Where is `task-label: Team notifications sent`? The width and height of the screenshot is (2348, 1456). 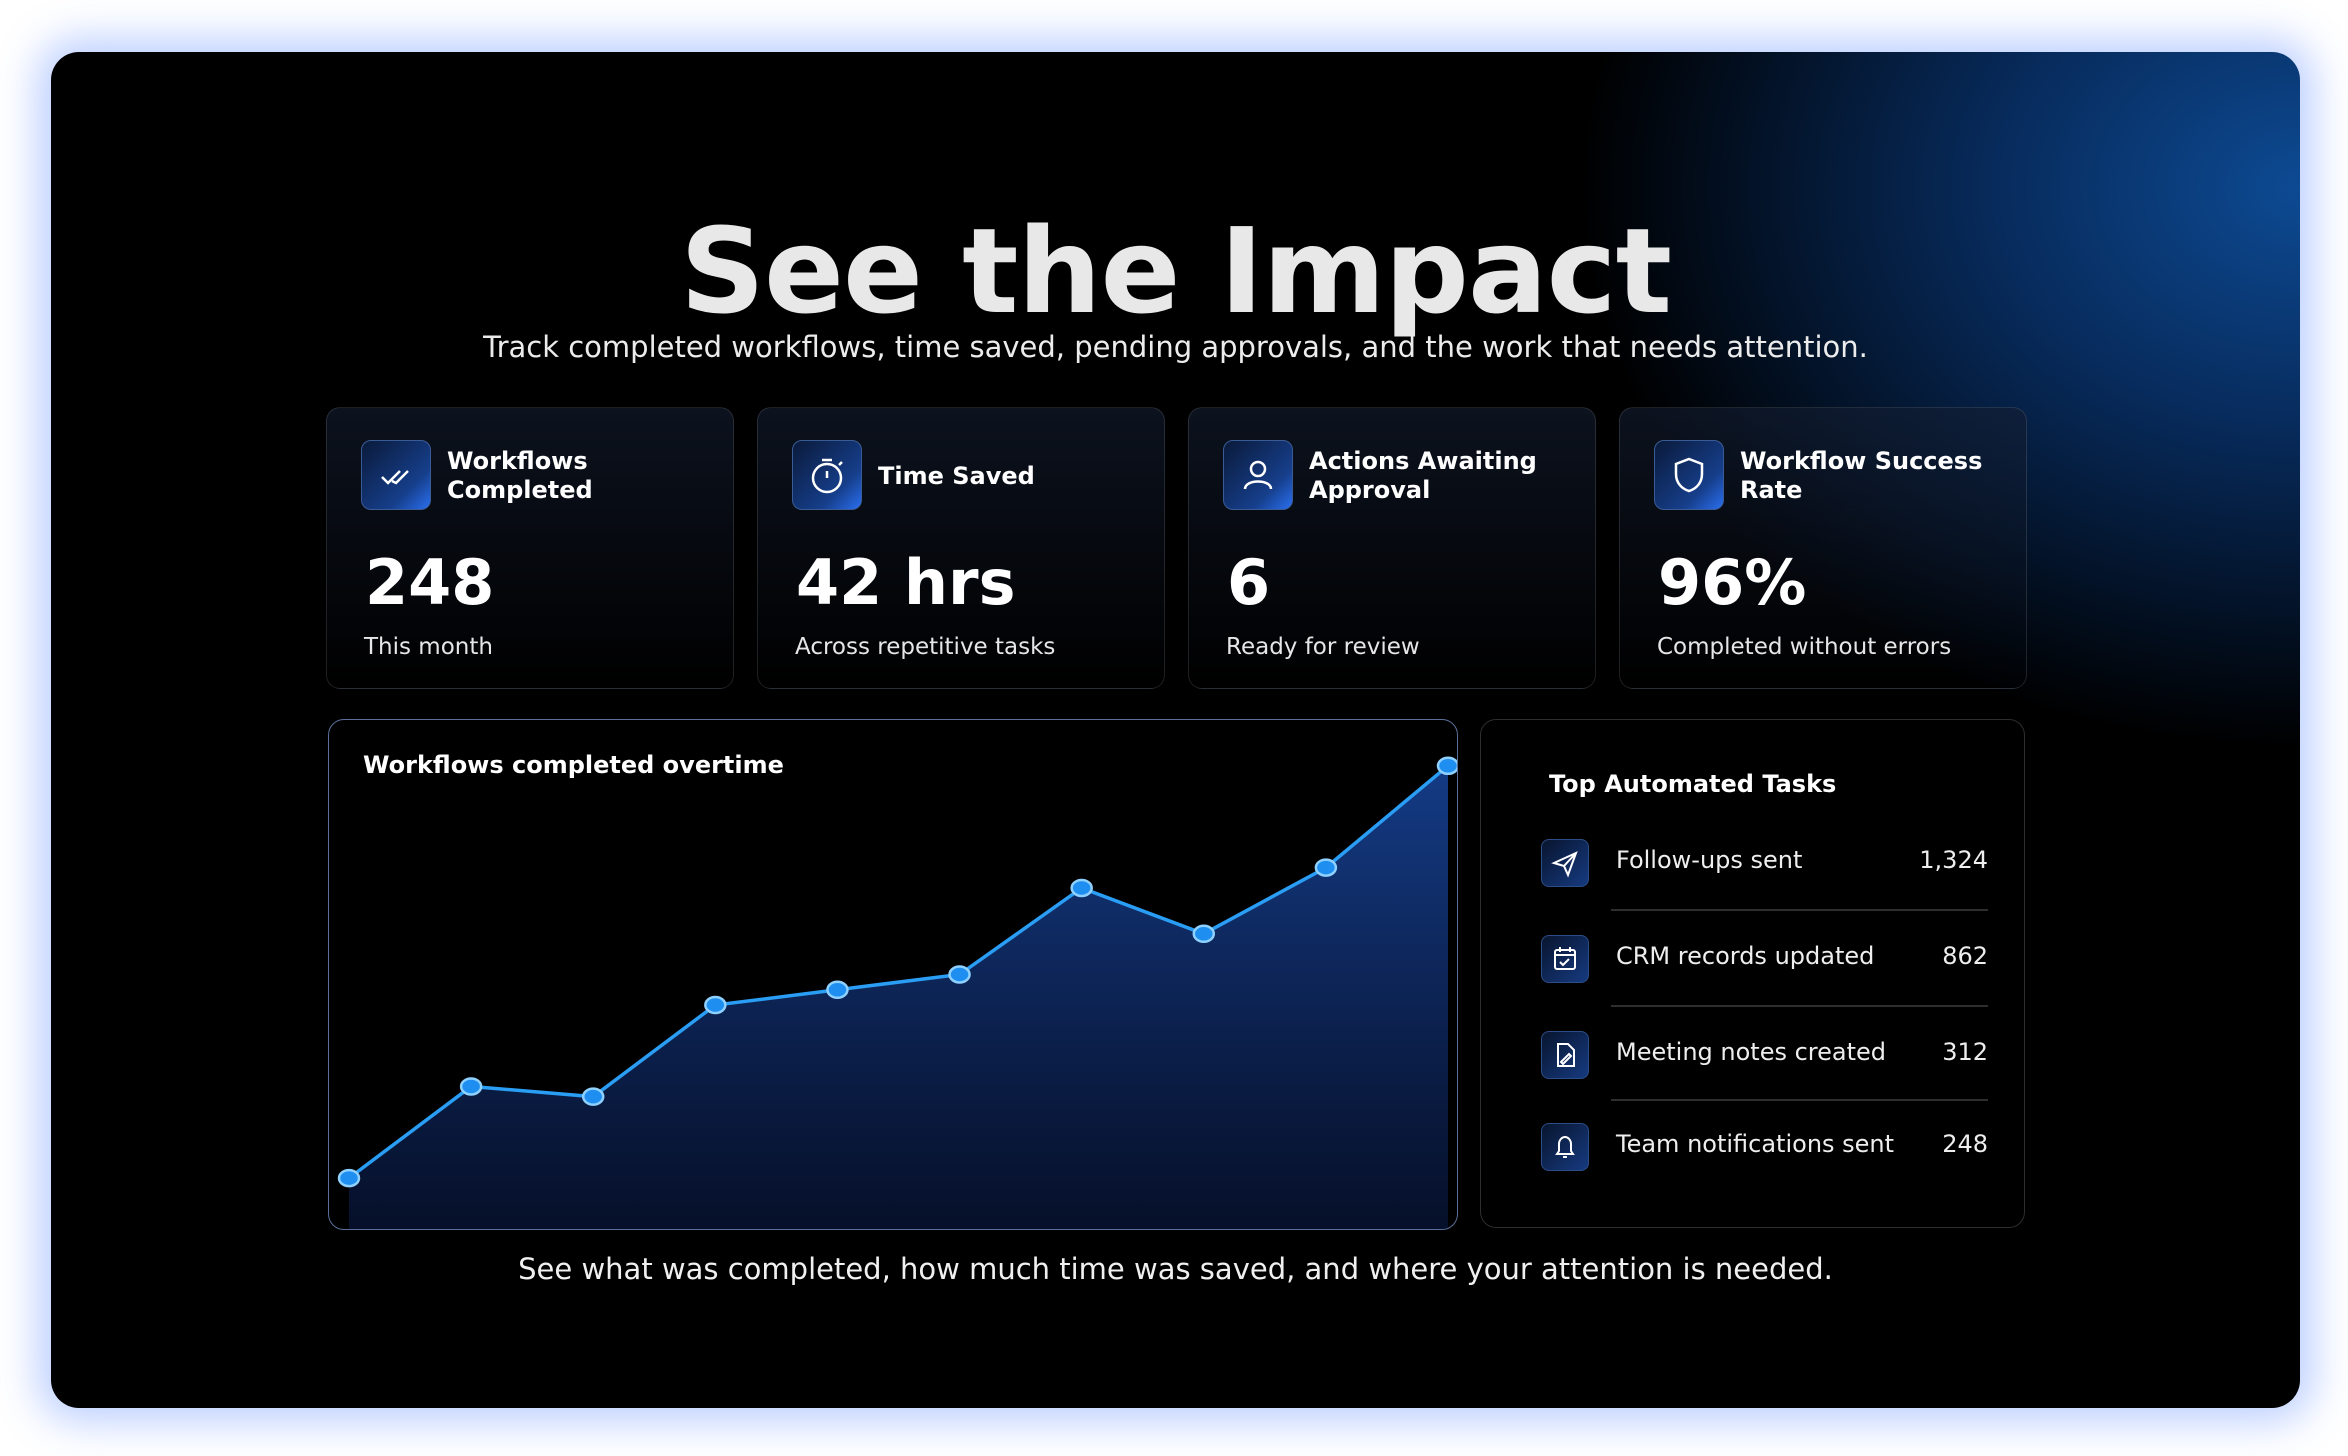 task-label: Team notifications sent is located at coordinates (1755, 1144).